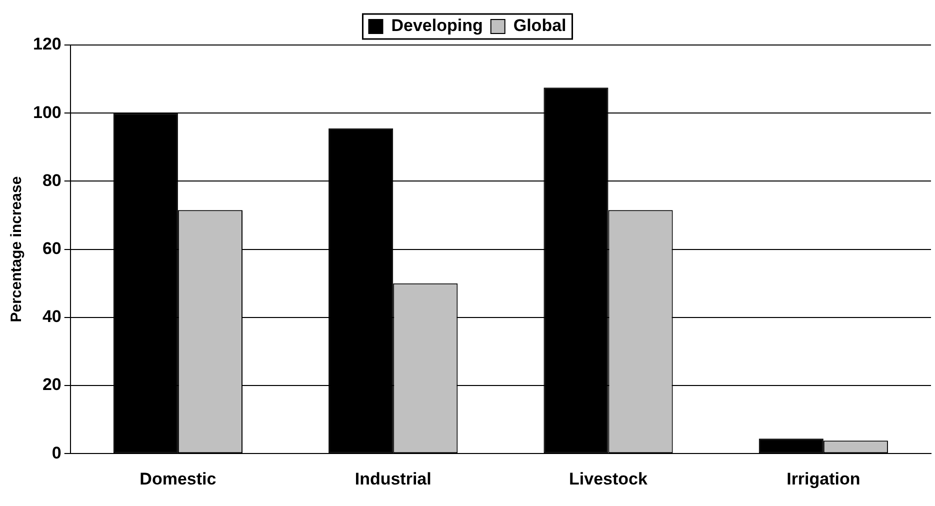  Describe the element at coordinates (52, 316) in the screenshot. I see `y-tick-label: 40` at that location.